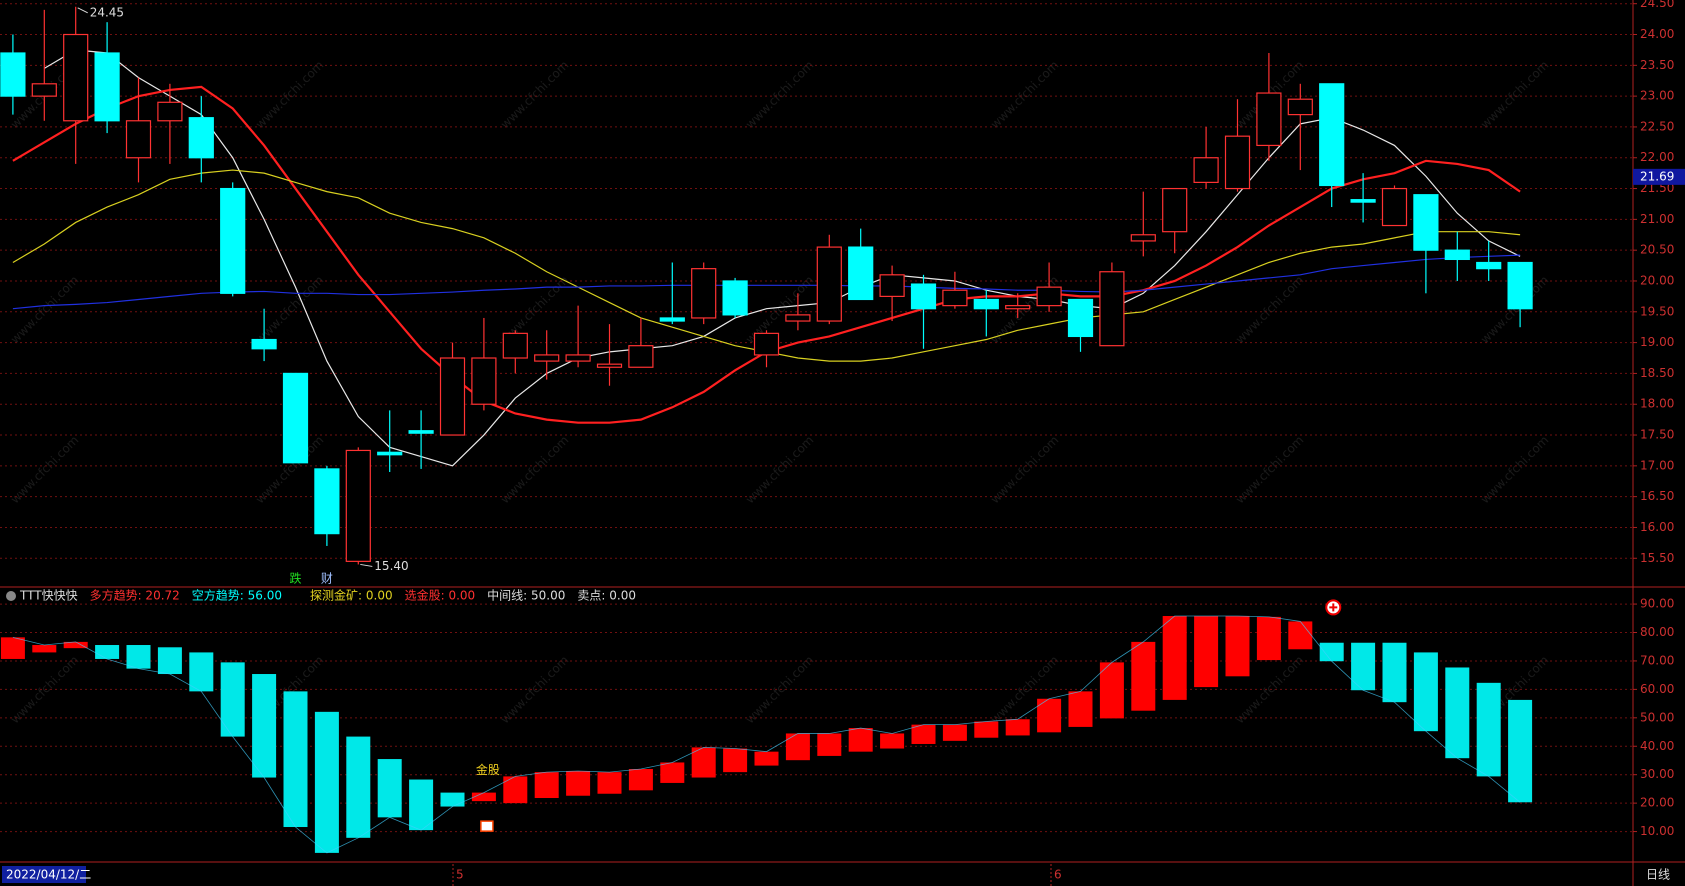  I want to click on legend-item: 选金股: 0.00, so click(440, 595).